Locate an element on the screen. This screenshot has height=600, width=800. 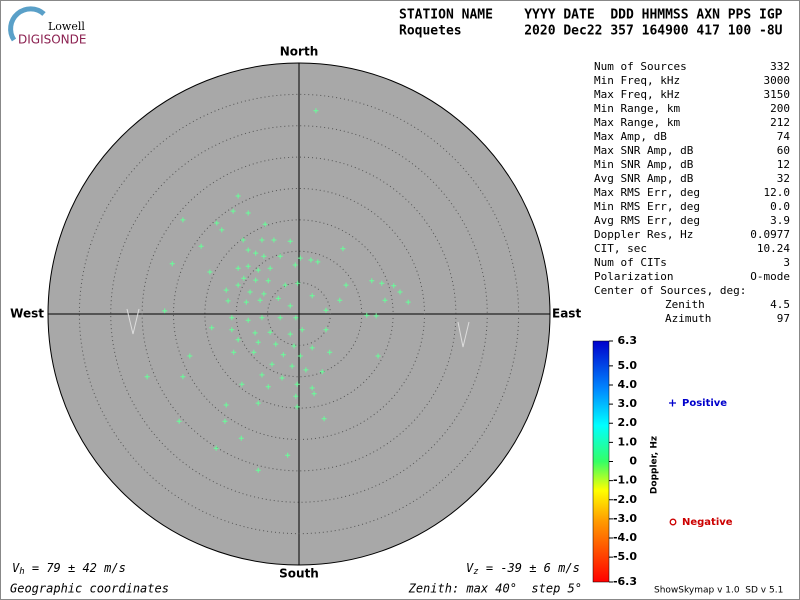
colorbar-tick-label: -5.0 is located at coordinates (625, 556).